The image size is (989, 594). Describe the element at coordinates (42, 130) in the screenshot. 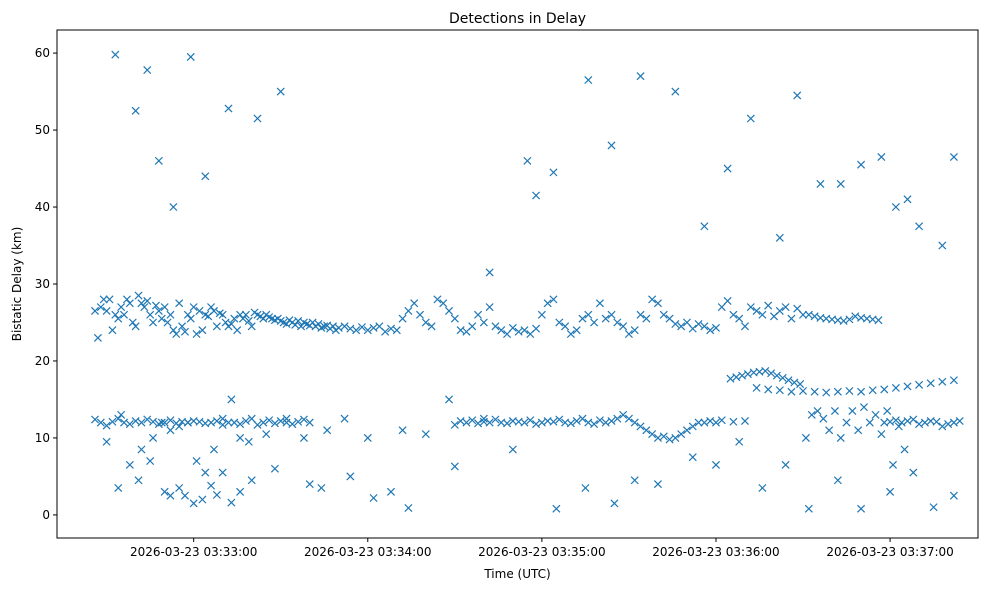

I see `y-tick-label: 50` at that location.